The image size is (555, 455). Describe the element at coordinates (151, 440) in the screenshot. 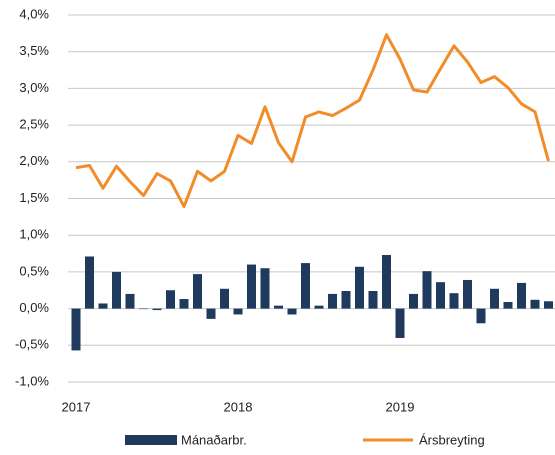

I see `legend-swatch` at that location.